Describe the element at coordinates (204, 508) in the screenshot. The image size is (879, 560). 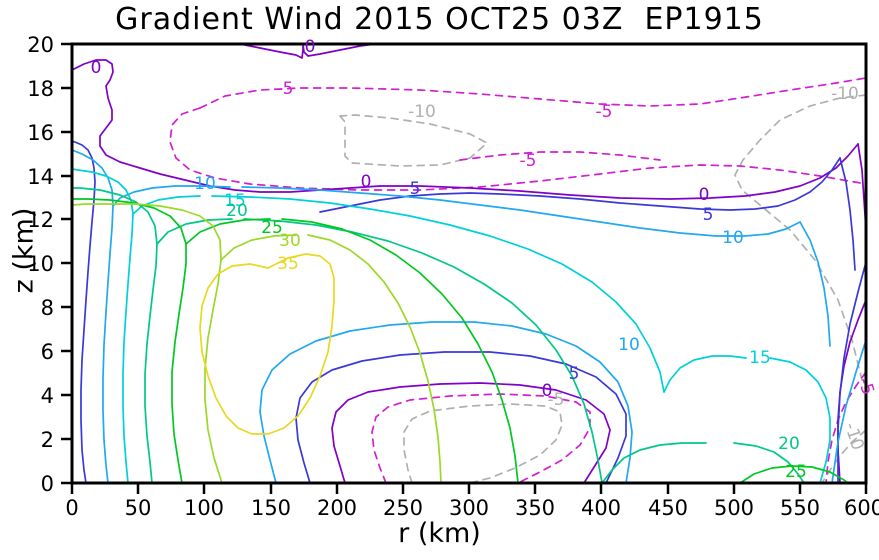
I see `x-tick-label: 100` at that location.